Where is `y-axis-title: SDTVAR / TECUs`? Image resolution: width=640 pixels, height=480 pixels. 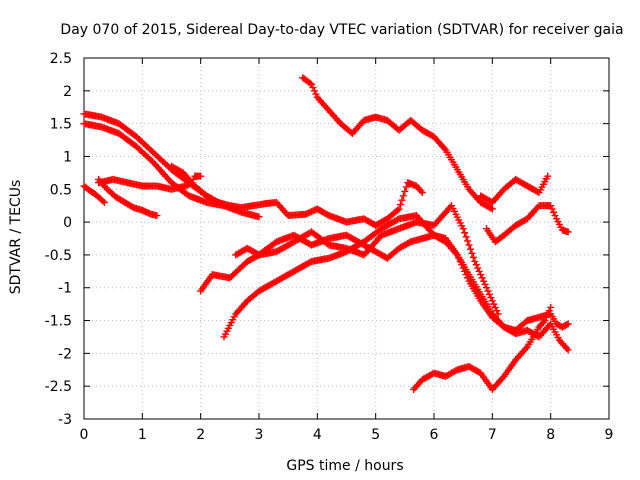 y-axis-title: SDTVAR / TECUs is located at coordinates (16, 237).